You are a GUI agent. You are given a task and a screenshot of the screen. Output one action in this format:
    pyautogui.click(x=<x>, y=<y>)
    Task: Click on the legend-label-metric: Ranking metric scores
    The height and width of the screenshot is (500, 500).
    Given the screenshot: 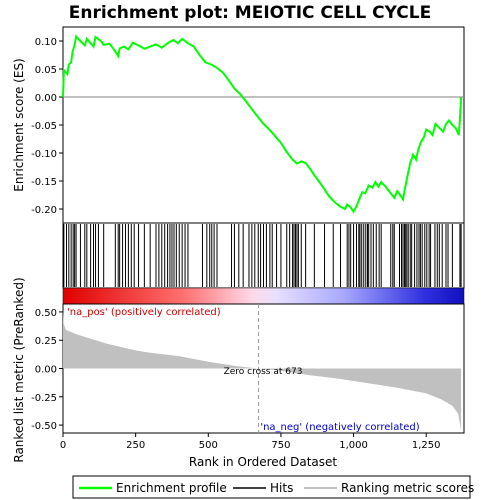 What is the action you would take?
    pyautogui.click(x=407, y=488)
    